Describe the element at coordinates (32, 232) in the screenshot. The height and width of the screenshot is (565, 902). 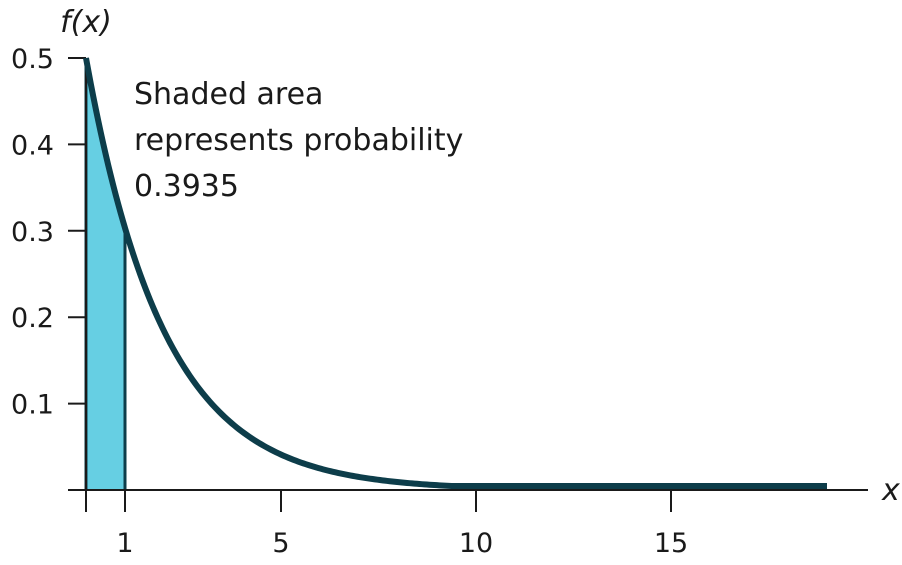
I see `y-tick-label: 0.3` at that location.